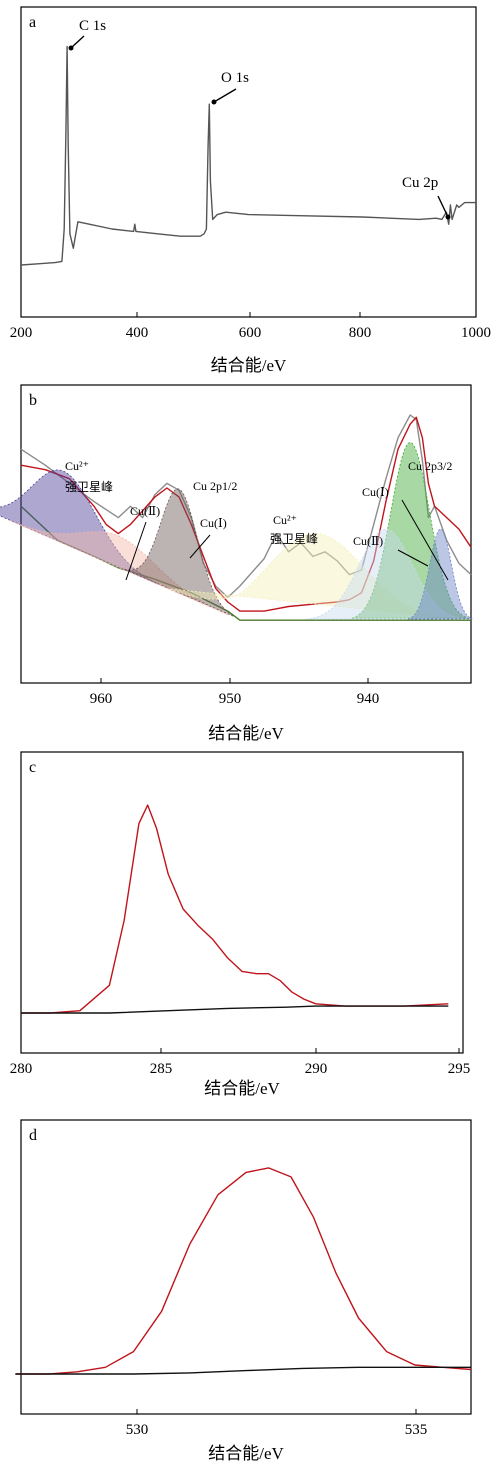 This screenshot has height=1466, width=493. Describe the element at coordinates (476, 333) in the screenshot. I see `x-tick-label-a: 1000` at that location.